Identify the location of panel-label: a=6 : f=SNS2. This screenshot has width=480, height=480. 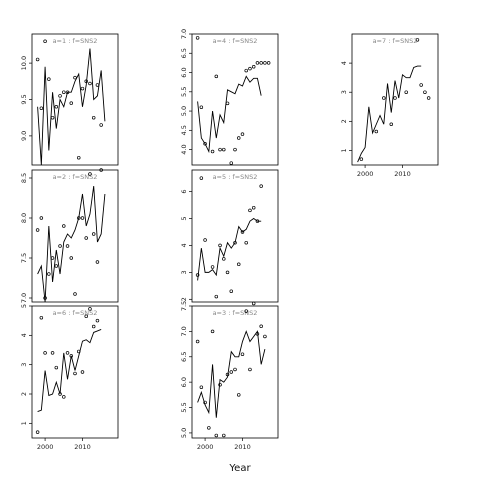
(75, 313).